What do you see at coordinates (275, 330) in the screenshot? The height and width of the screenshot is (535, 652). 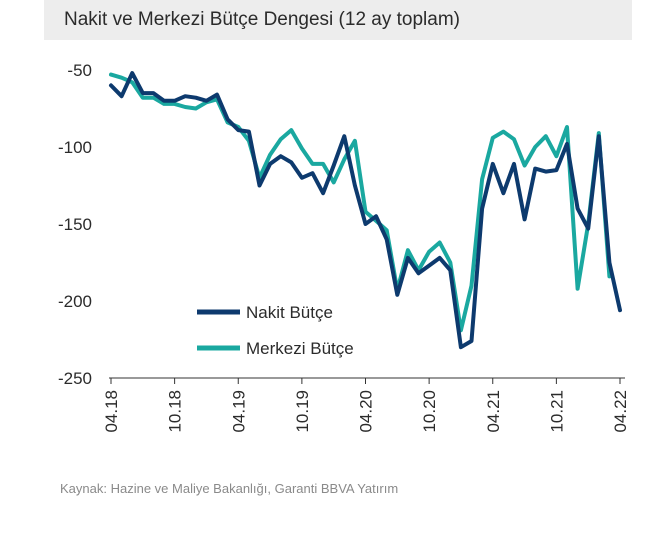 I see `legend: Nakit Bütçe Merkezi Bütçe` at bounding box center [275, 330].